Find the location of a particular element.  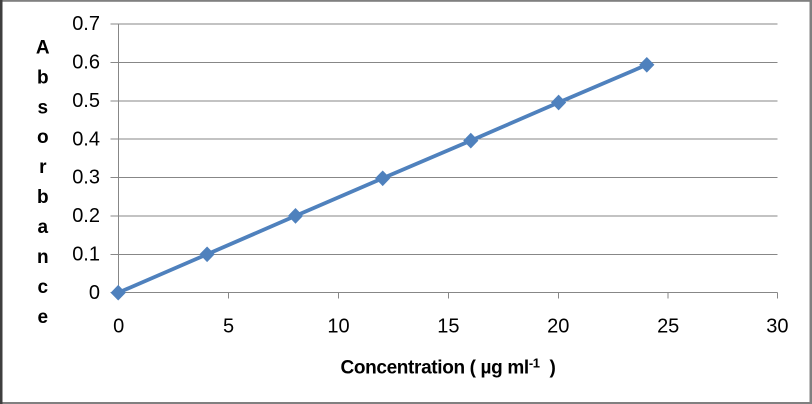

svg-text: a is located at coordinates (43, 227).